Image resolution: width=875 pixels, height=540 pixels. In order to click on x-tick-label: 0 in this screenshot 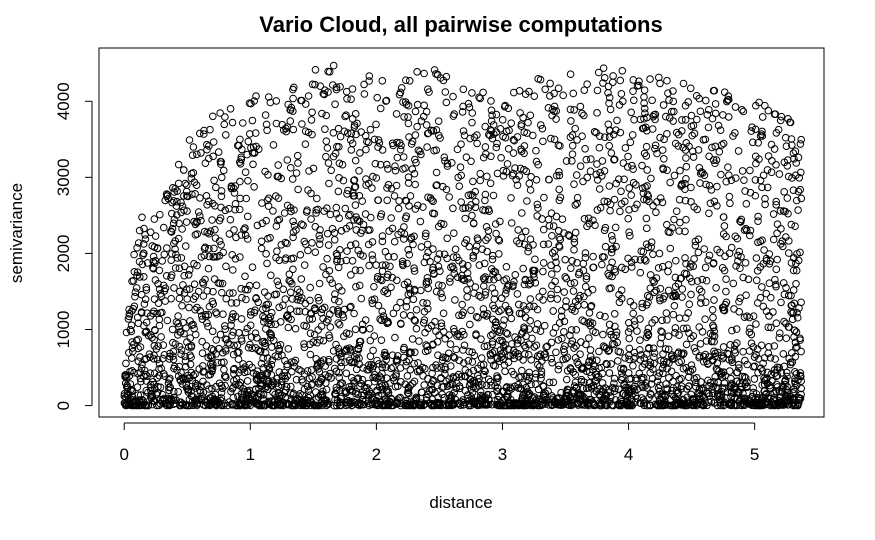, I will do `click(123, 454)`.